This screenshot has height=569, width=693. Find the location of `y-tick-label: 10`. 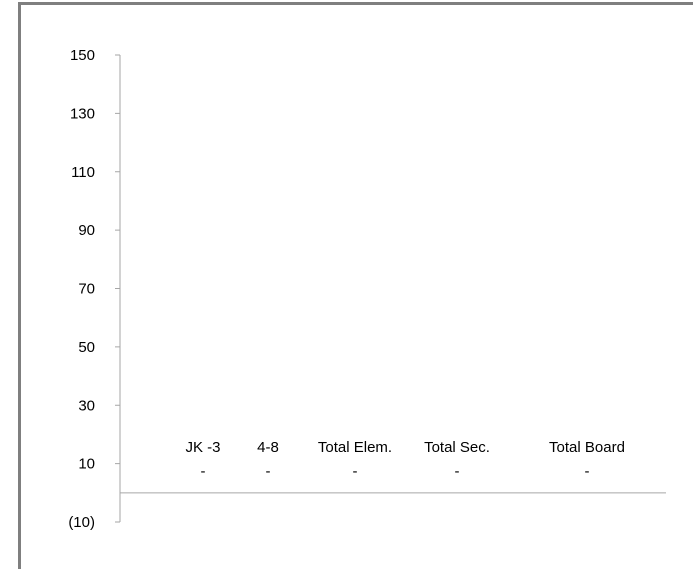

y-tick-label: 10 is located at coordinates (86, 464).